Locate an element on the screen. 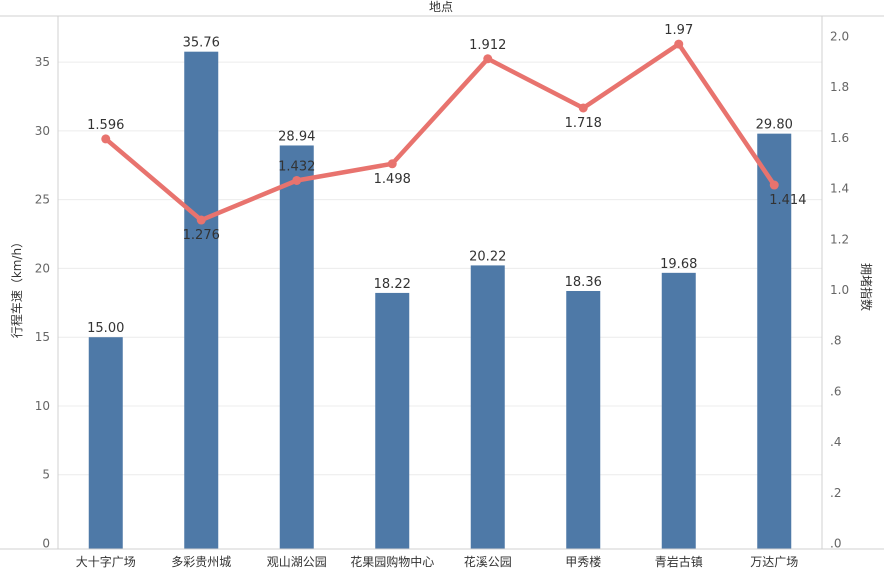 The image size is (884, 571). y-tick-label-left: 25 is located at coordinates (42, 200).